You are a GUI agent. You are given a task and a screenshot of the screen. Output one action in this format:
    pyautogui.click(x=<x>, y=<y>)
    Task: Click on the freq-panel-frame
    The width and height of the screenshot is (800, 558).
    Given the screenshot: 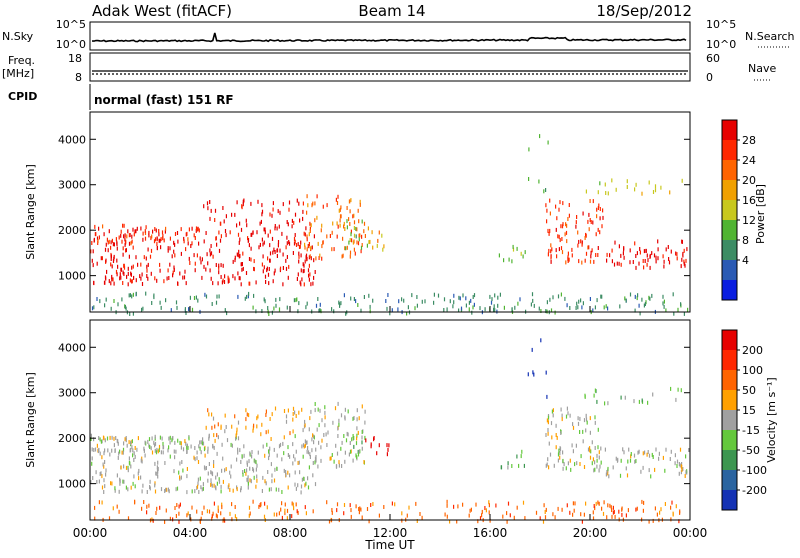 What is the action you would take?
    pyautogui.click(x=390, y=67)
    